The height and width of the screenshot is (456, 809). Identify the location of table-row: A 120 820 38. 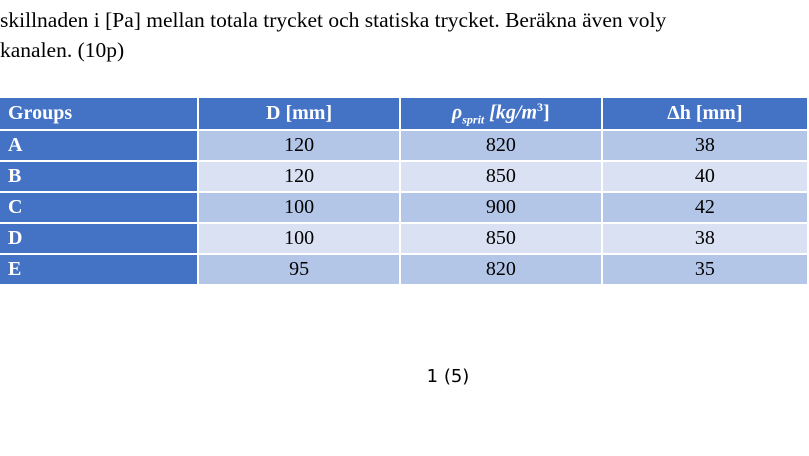
(403, 145).